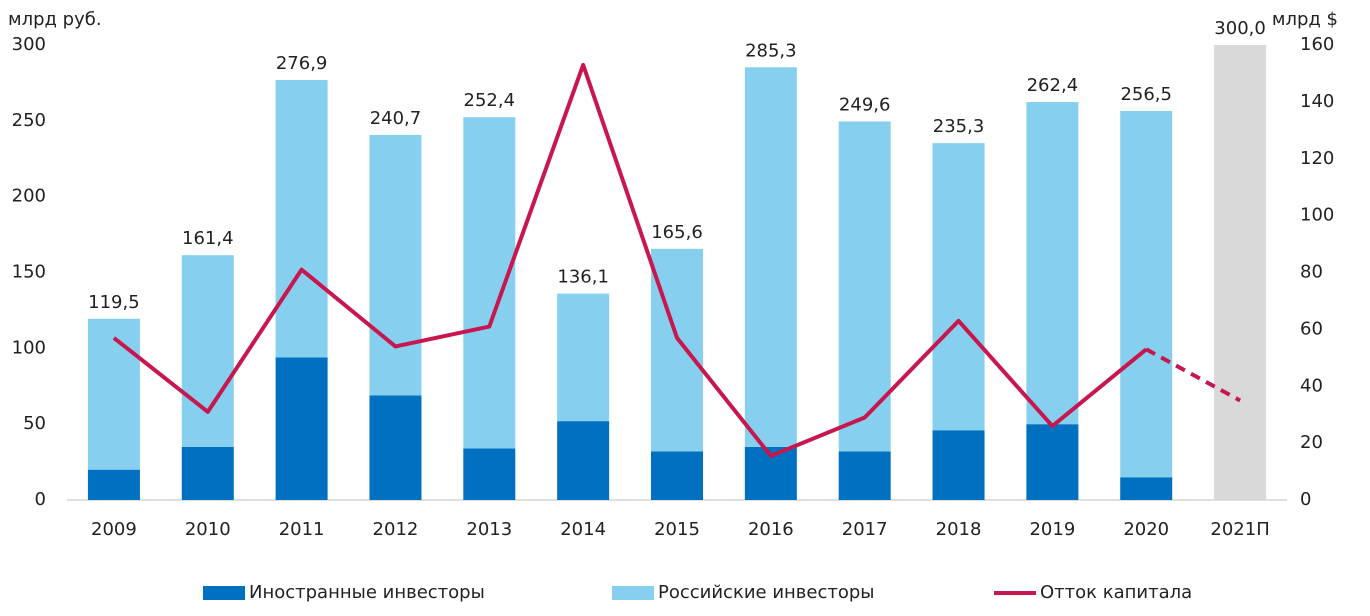  Describe the element at coordinates (677, 232) in the screenshot. I see `total-label: 165,6` at that location.